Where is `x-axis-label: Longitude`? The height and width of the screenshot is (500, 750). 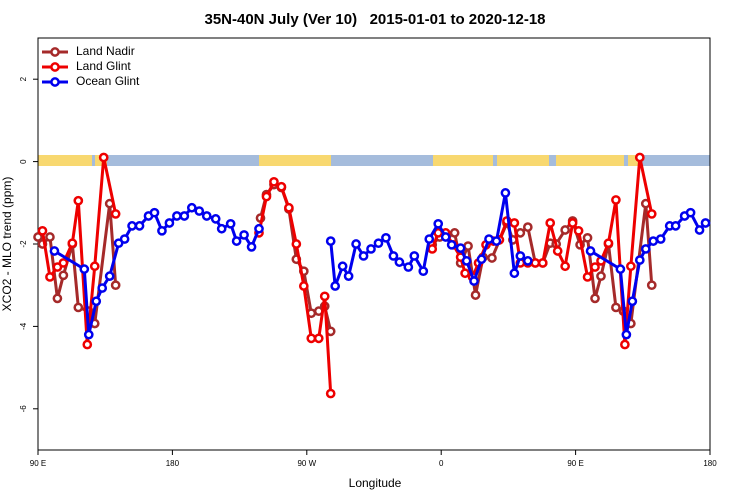 x-axis-label: Longitude is located at coordinates (375, 483).